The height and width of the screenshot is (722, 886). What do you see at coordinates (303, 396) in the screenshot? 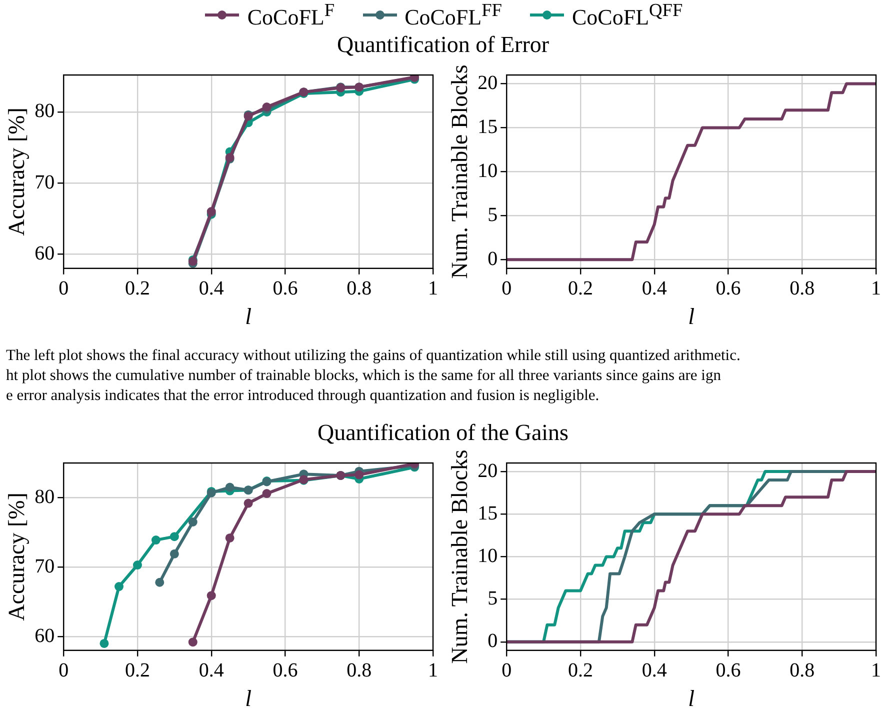
I see `text: e error analysis indicates that the error introduced through quantization and fusion is negligible.` at bounding box center [303, 396].